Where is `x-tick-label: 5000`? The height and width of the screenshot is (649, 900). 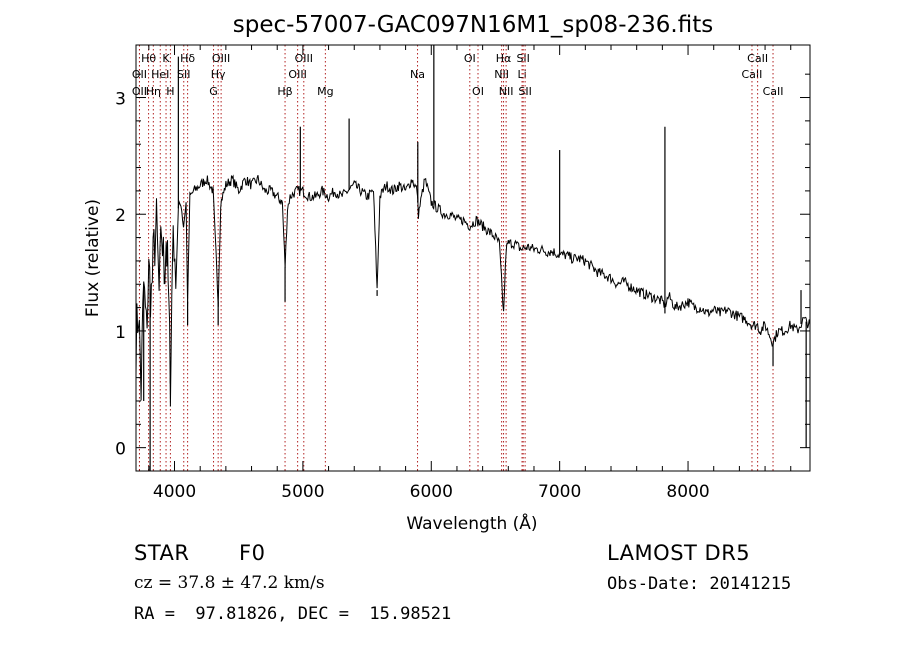
x-tick-label: 5000 is located at coordinates (302, 492).